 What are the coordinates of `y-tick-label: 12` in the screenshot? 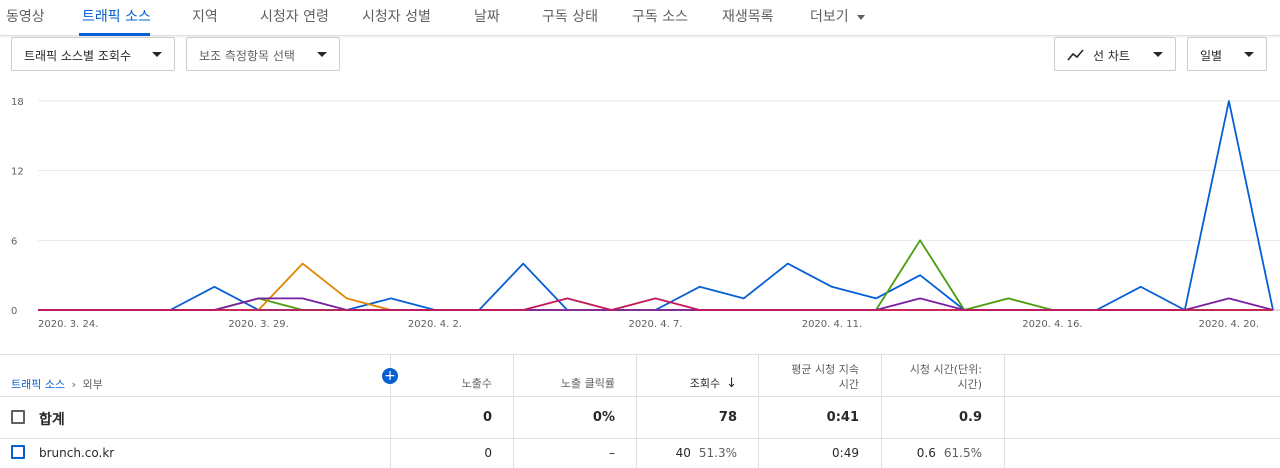 It's located at (17, 172).